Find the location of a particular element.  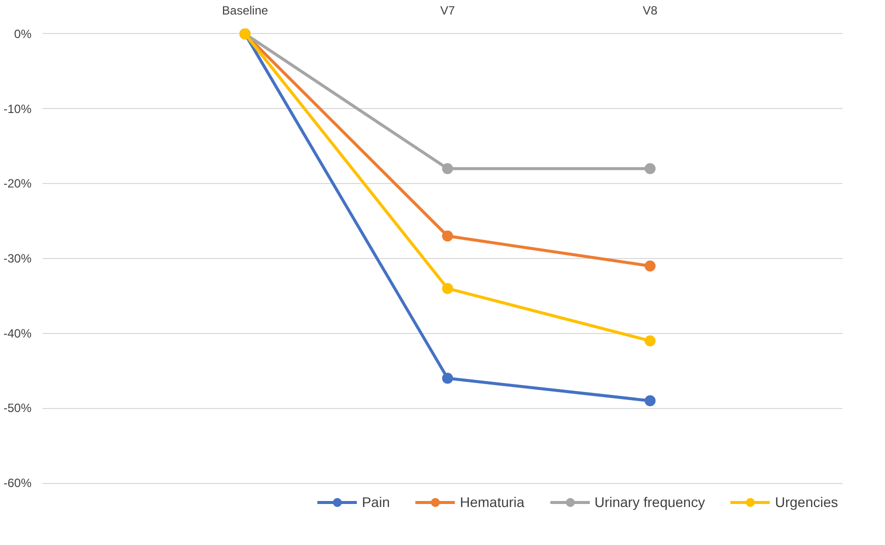

legend-label: Urgencies is located at coordinates (806, 502).